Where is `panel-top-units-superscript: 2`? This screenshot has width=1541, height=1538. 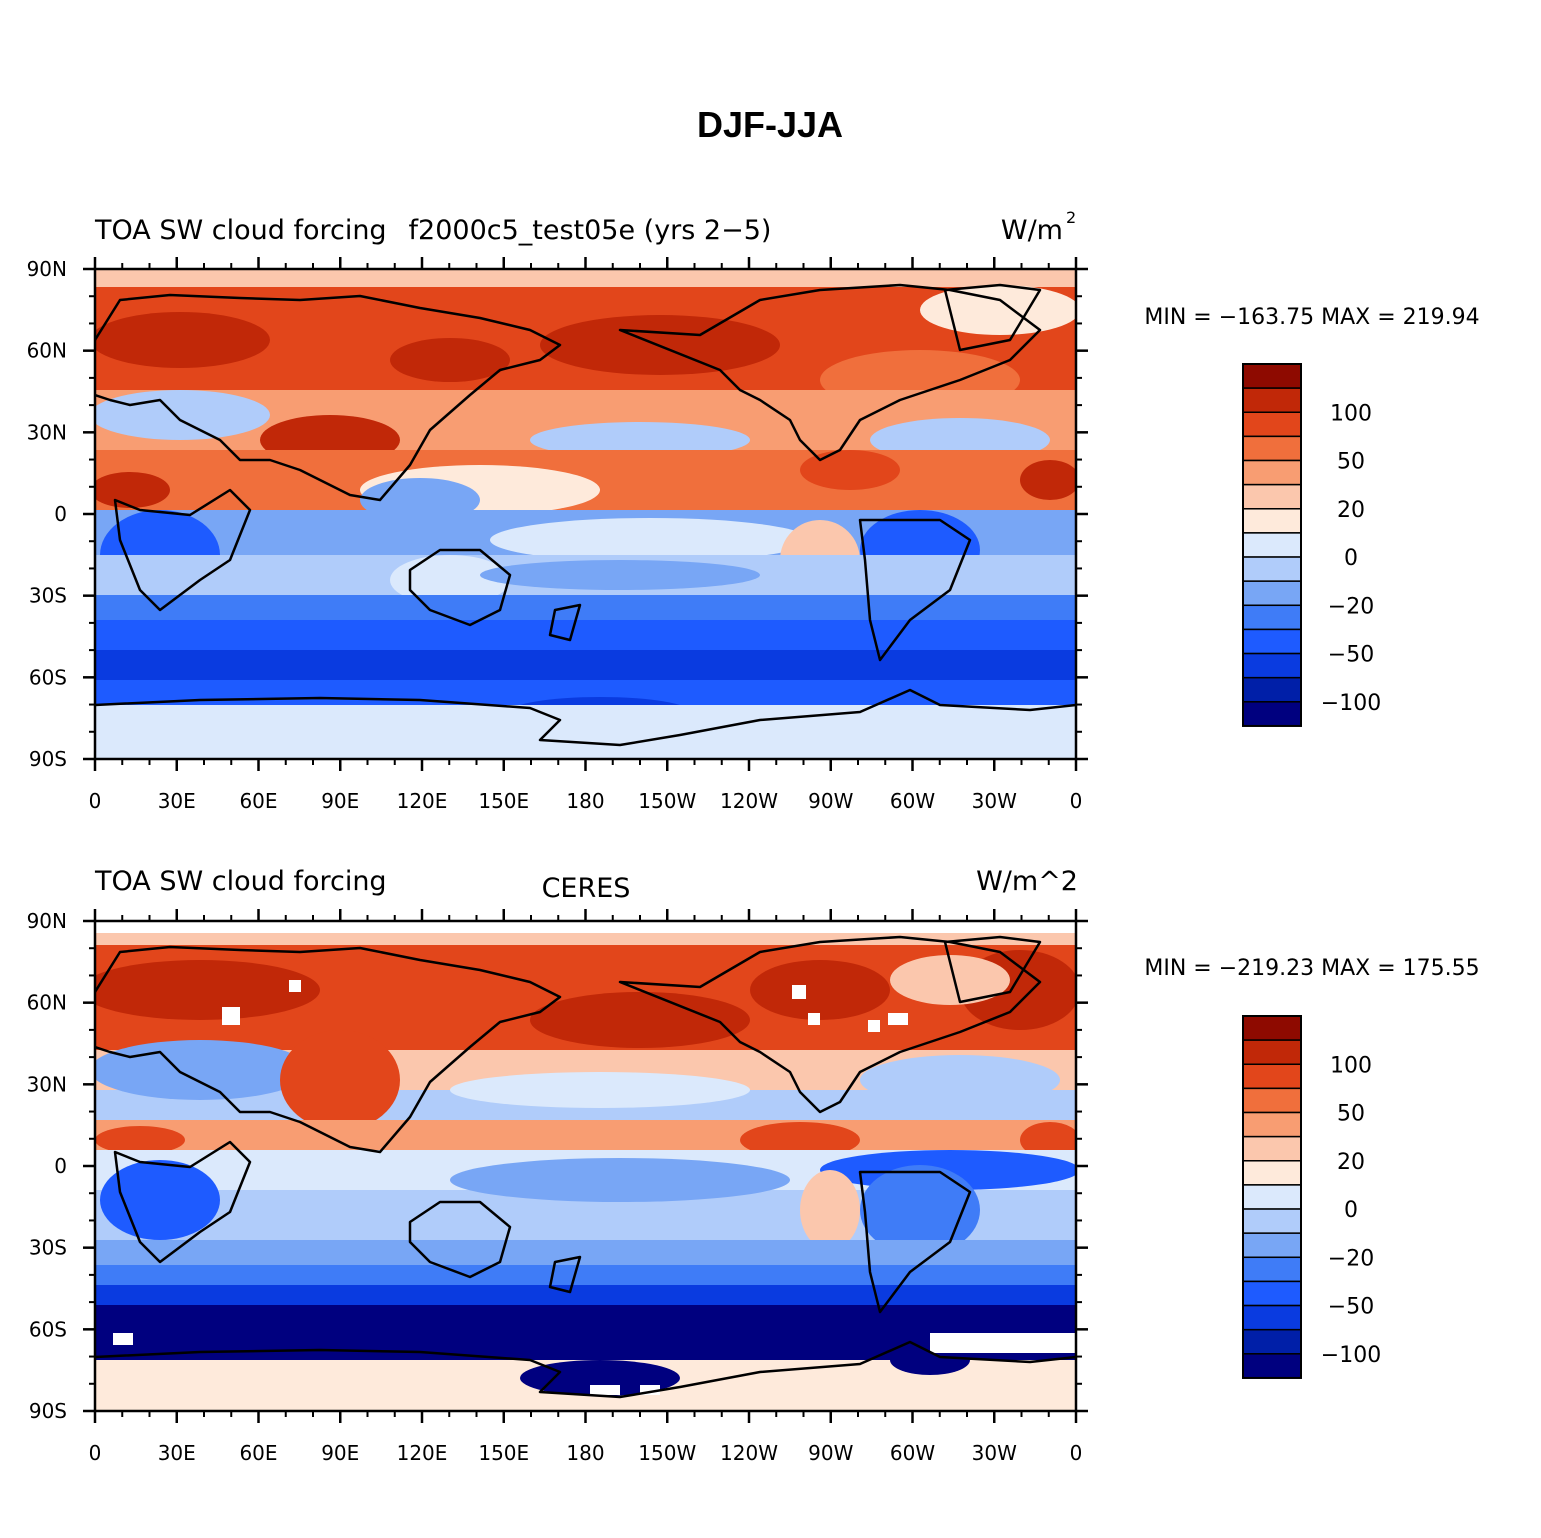
panel-top-units-superscript: 2 is located at coordinates (1071, 217).